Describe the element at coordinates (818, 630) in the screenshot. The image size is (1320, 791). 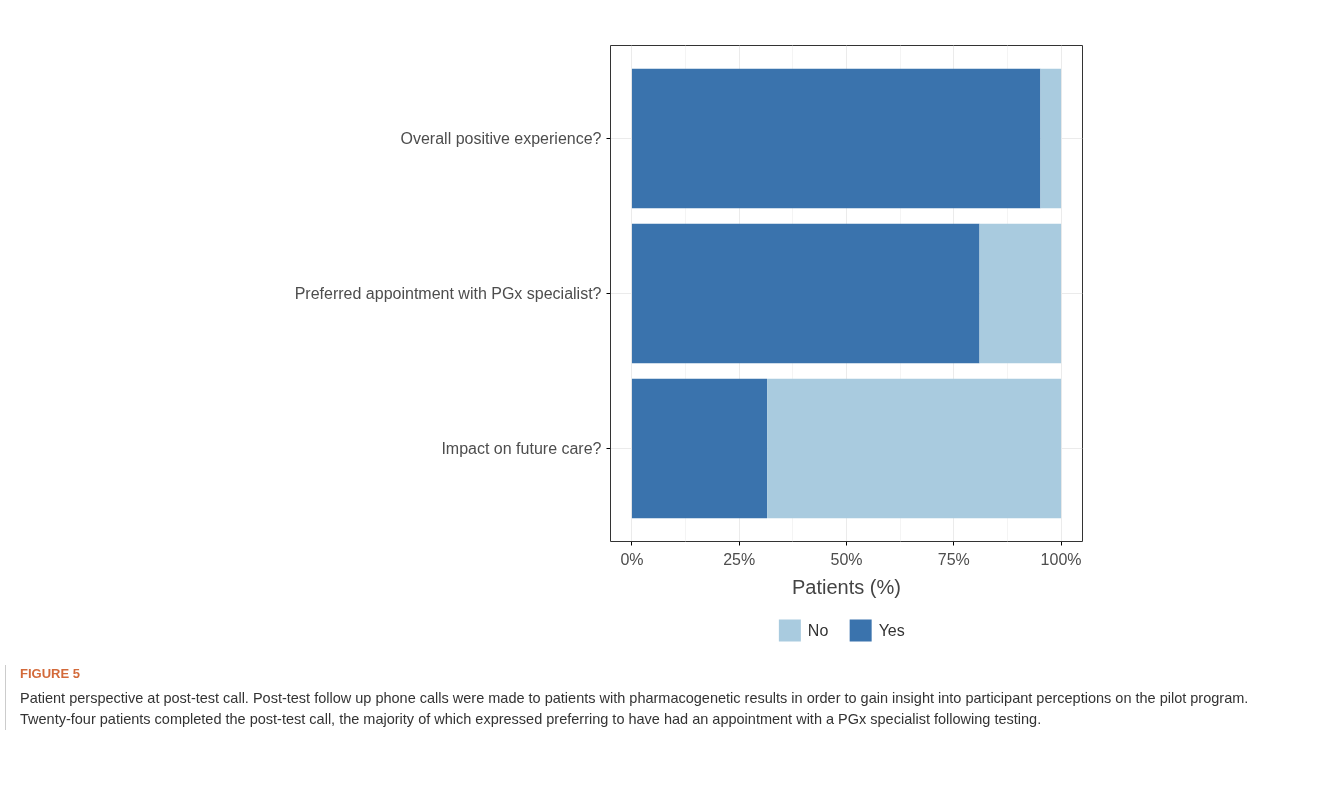
I see `legend-label: No` at that location.